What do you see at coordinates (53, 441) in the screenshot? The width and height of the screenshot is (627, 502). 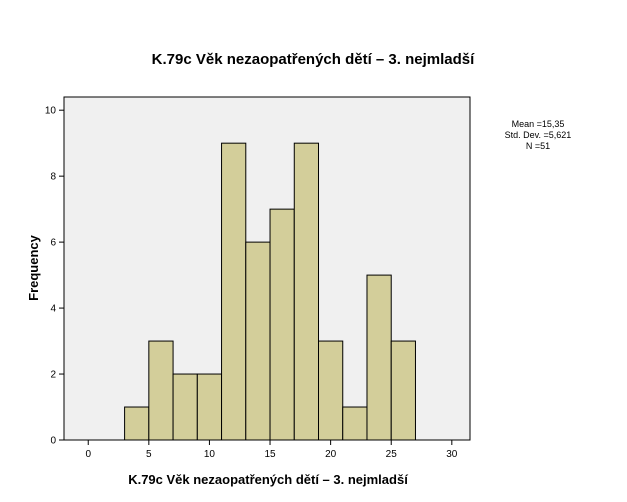 I see `y-tick-label: 0` at bounding box center [53, 441].